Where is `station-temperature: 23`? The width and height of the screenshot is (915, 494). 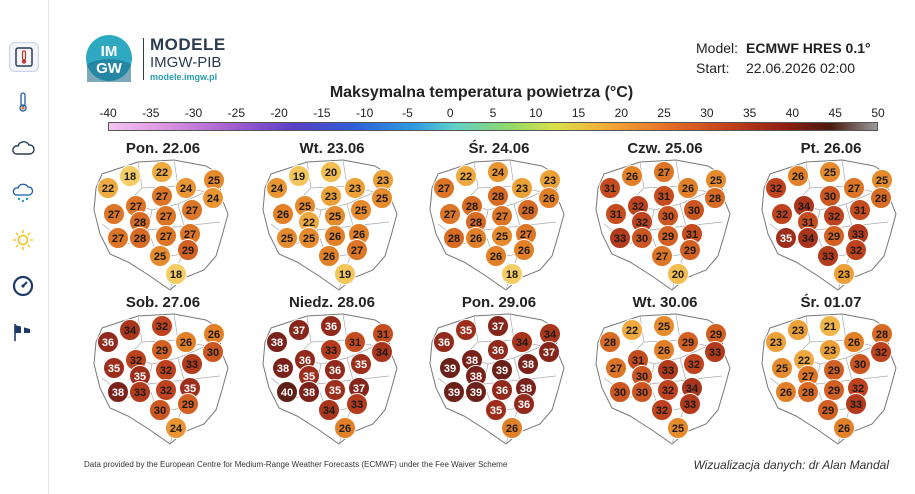 station-temperature: 23 is located at coordinates (522, 189).